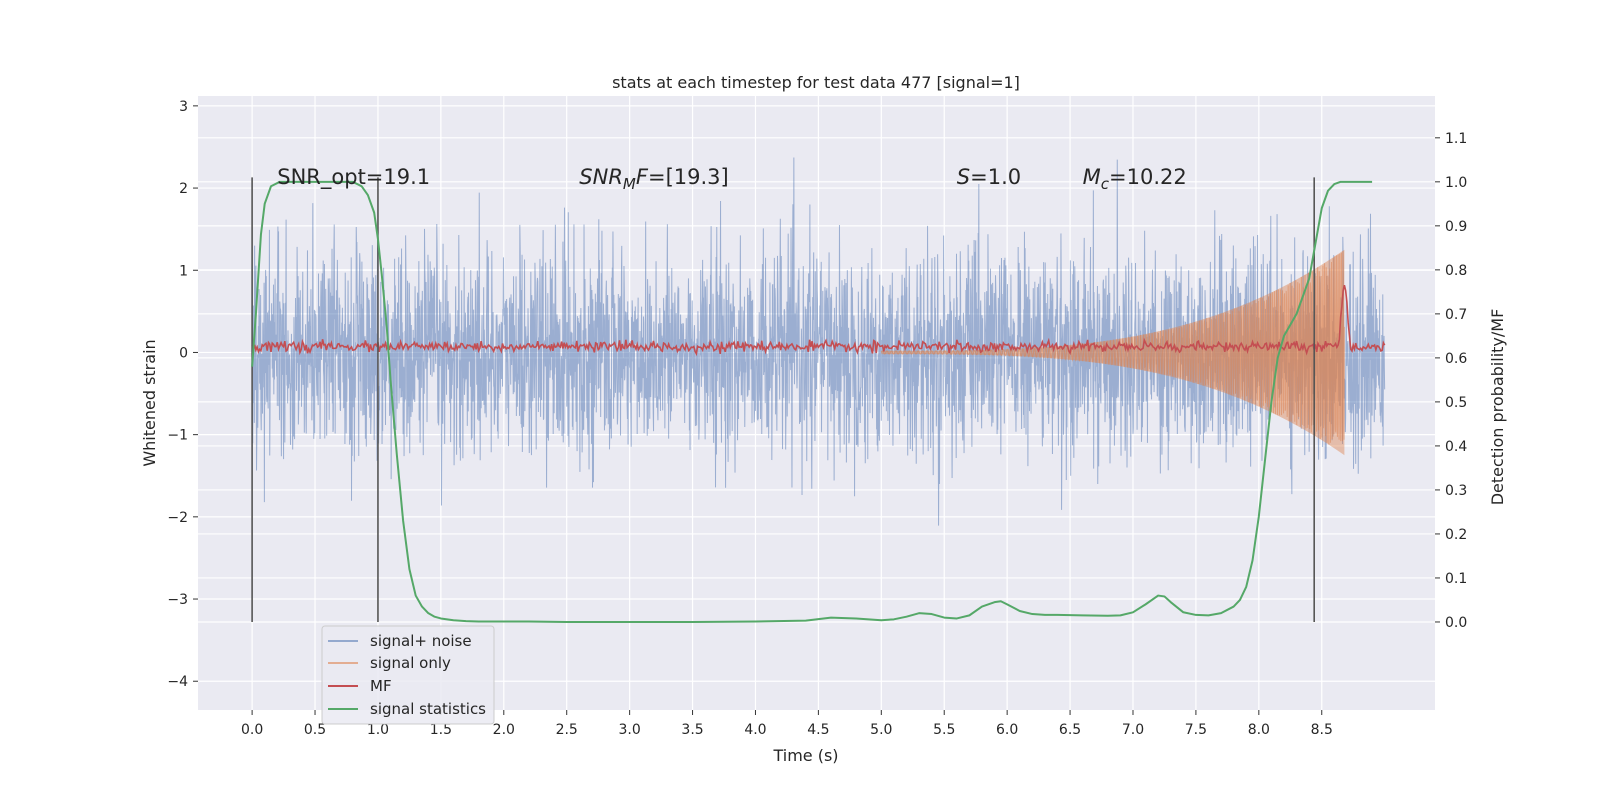  Describe the element at coordinates (1456, 139) in the screenshot. I see `y-right-tick-label: 1.1` at that location.